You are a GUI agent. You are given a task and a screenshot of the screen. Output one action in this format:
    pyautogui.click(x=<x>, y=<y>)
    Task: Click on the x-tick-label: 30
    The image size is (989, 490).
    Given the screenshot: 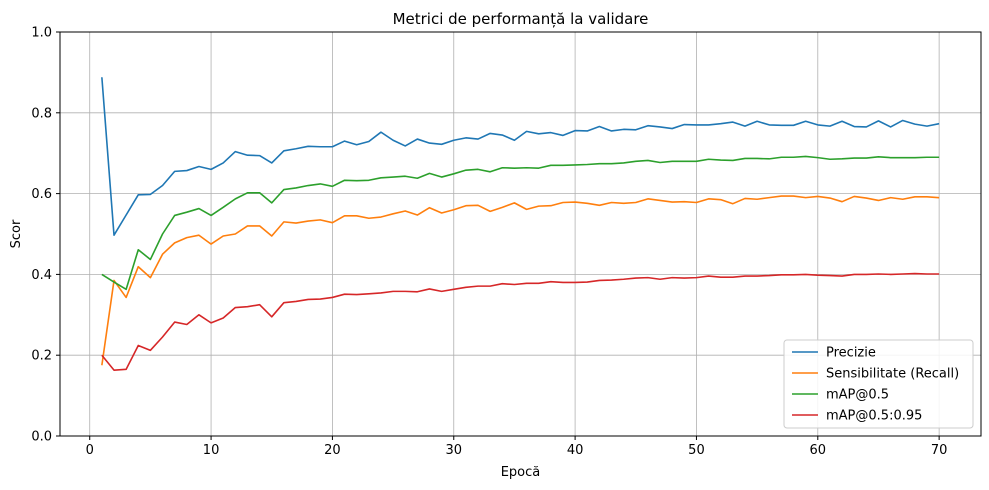 What is the action you would take?
    pyautogui.click(x=453, y=450)
    